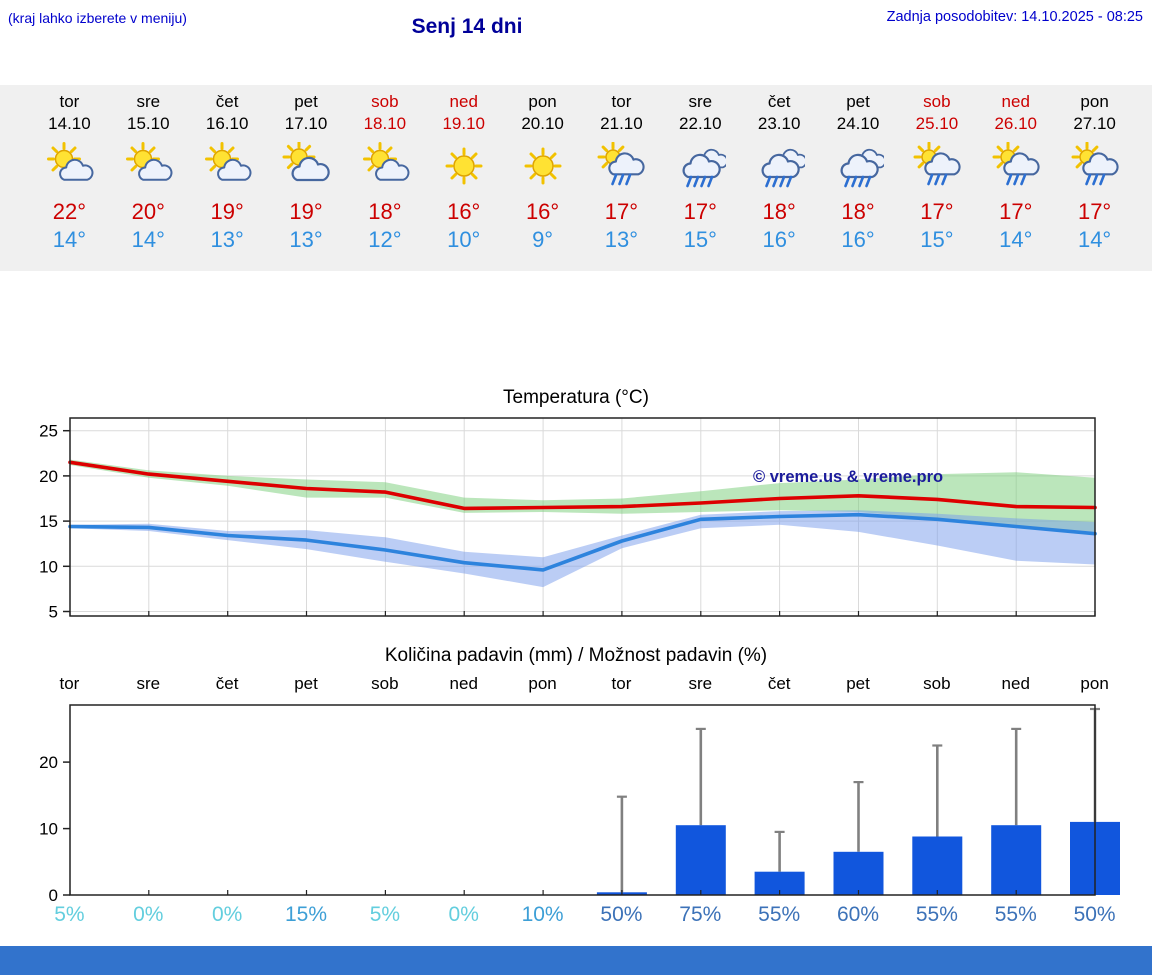 The height and width of the screenshot is (975, 1152). What do you see at coordinates (148, 101) in the screenshot?
I see `day-name: sre` at bounding box center [148, 101].